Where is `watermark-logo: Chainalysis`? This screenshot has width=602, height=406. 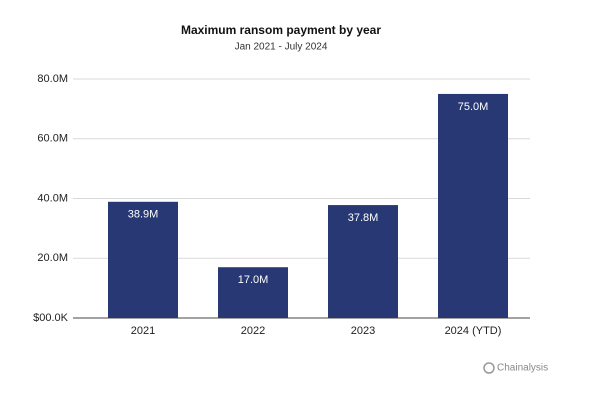 watermark-logo: Chainalysis is located at coordinates (515, 368).